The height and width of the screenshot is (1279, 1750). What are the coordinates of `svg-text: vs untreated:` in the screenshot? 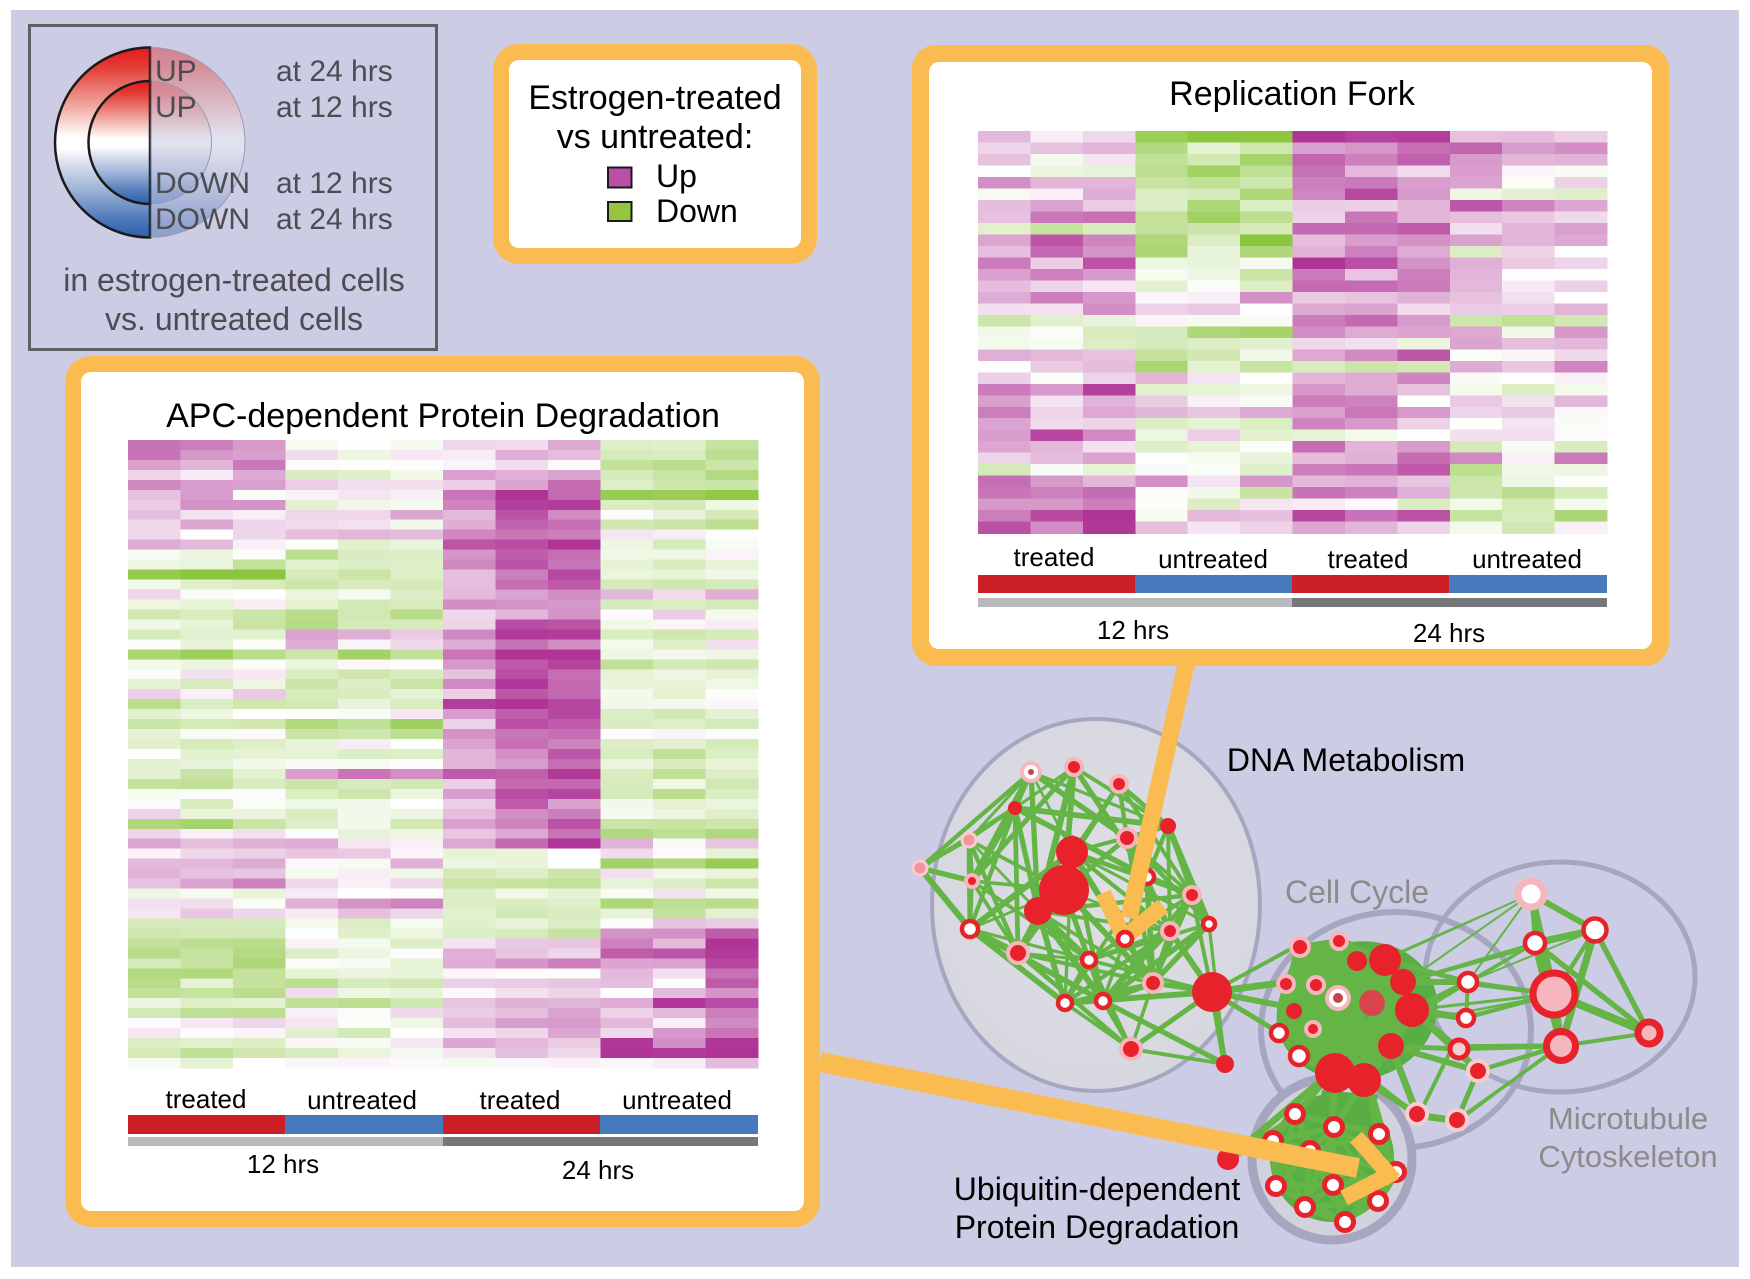 It's located at (655, 137).